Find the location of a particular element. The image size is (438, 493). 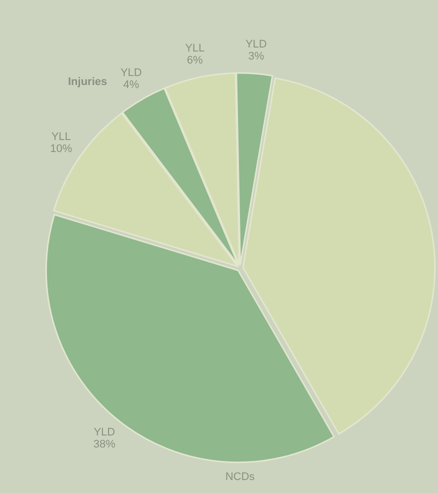

data-label: 4% is located at coordinates (131, 84).